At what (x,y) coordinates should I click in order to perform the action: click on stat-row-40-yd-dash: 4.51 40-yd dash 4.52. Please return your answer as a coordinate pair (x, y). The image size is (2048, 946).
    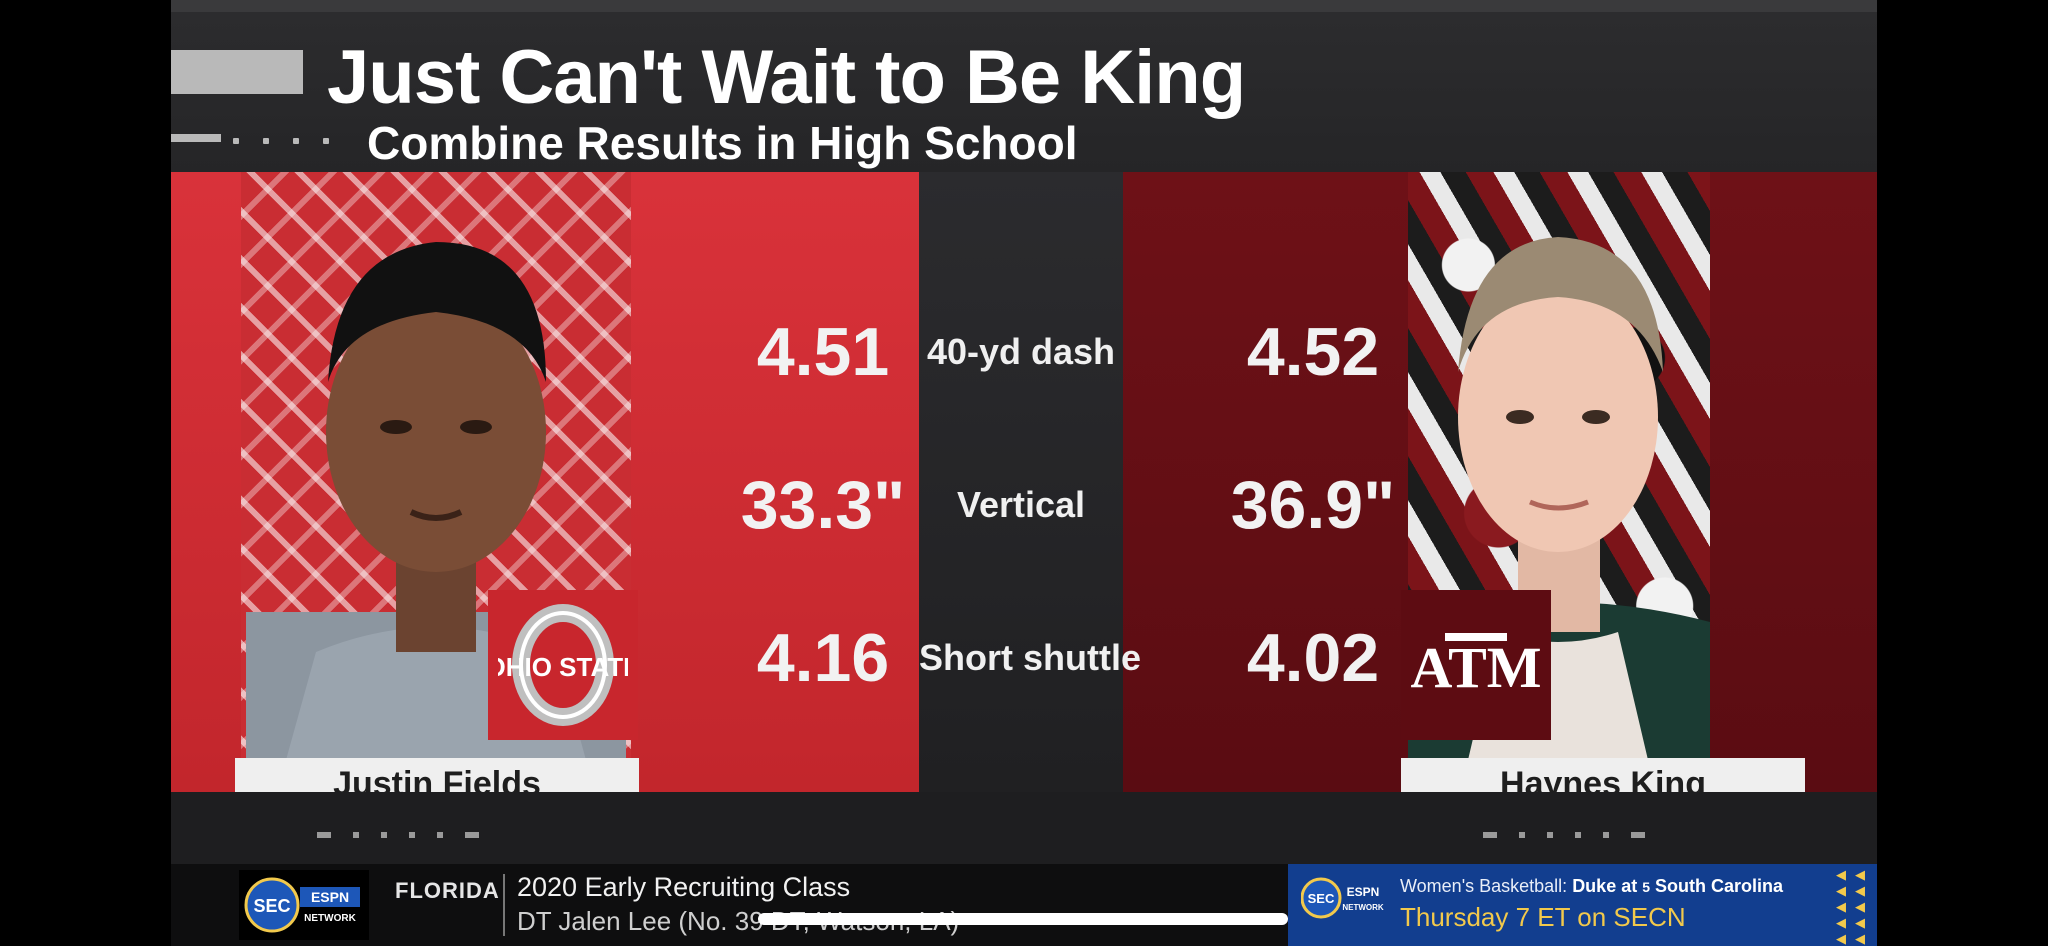
    Looking at the image, I should click on (1024, 352).